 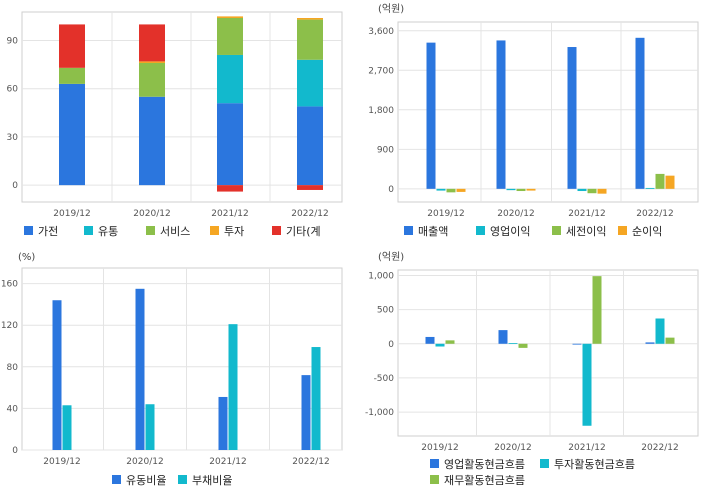 I want to click on legend-label: 세전이익, so click(x=586, y=231).